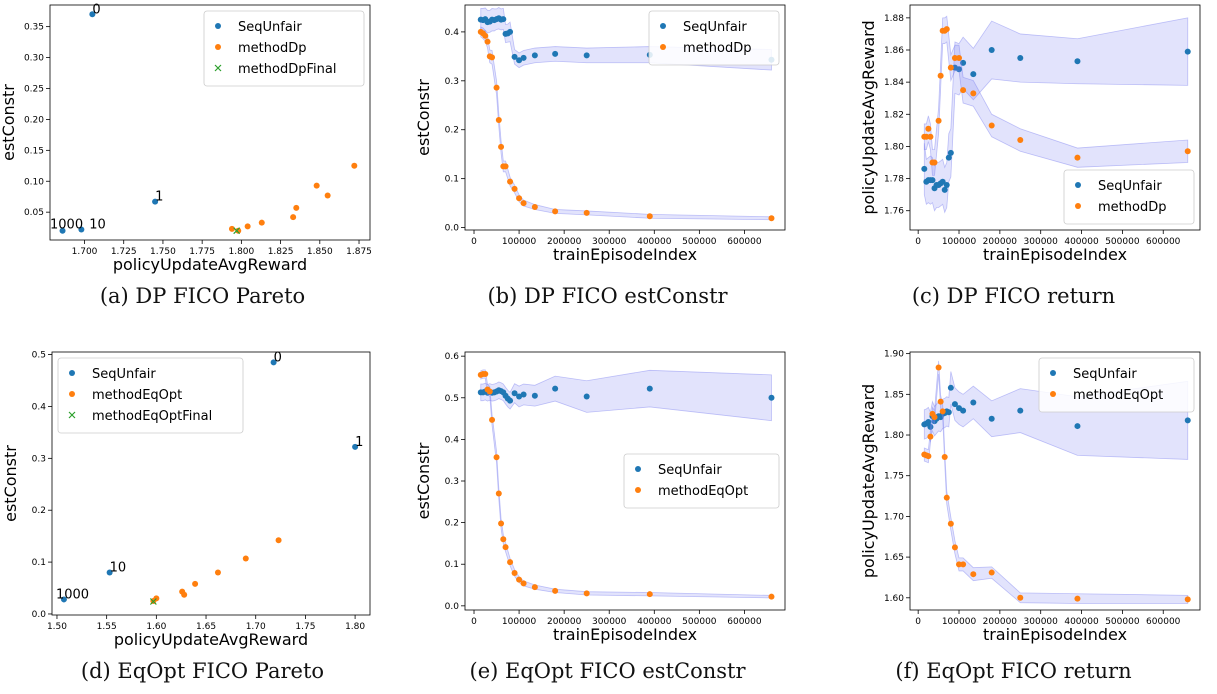  Describe the element at coordinates (699, 242) in the screenshot. I see `x-tick-label: 500000` at that location.